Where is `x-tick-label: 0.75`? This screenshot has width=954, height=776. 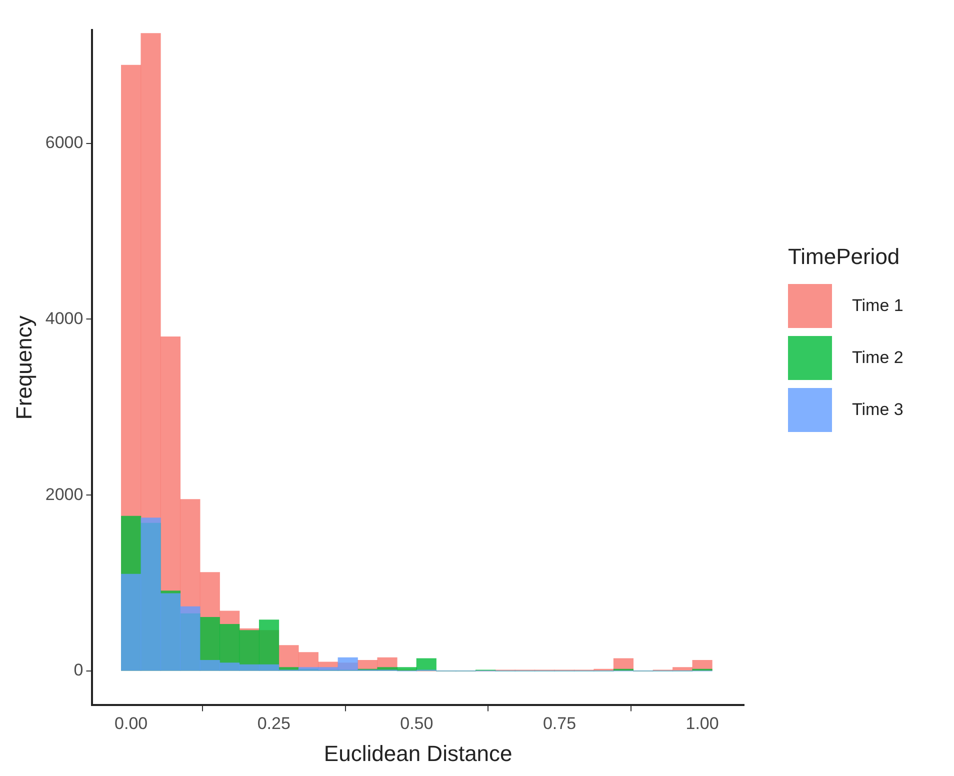 x-tick-label: 0.75 is located at coordinates (559, 724).